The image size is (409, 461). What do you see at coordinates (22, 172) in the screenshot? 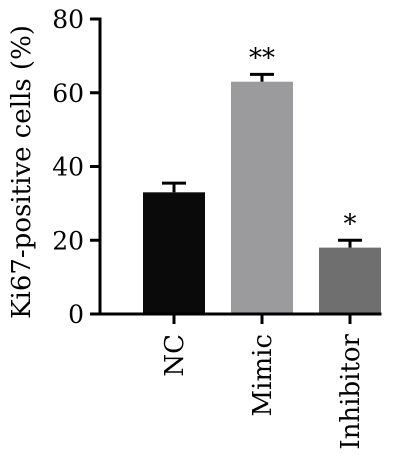
I see `y-axis-label: Ki67-positive cells (%)` at bounding box center [22, 172].